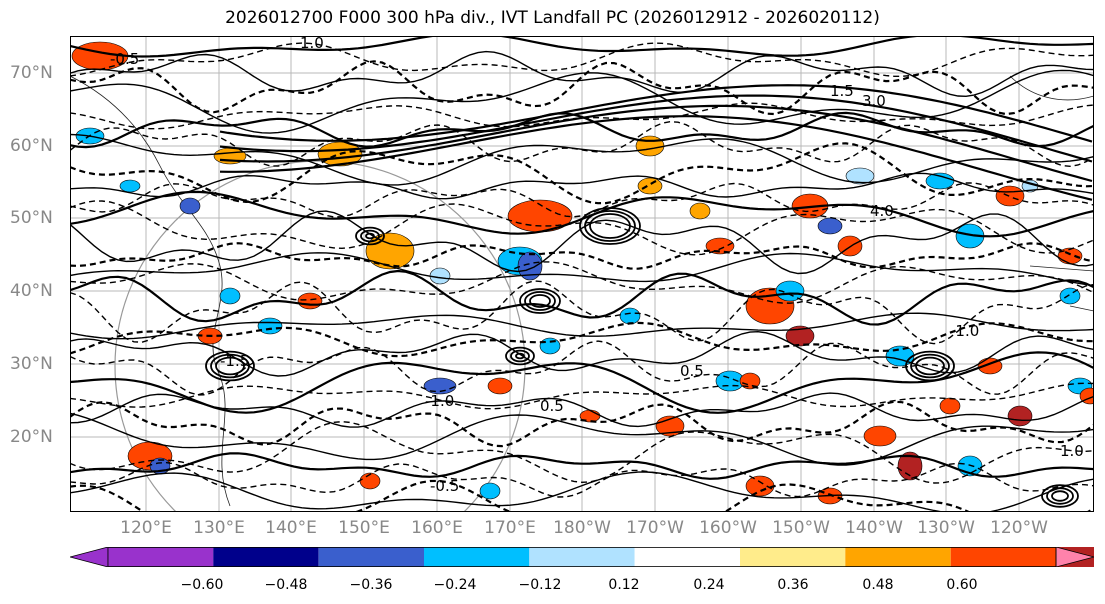  Describe the element at coordinates (793, 585) in the screenshot. I see `colorbar-tick-label: 0.36` at that location.